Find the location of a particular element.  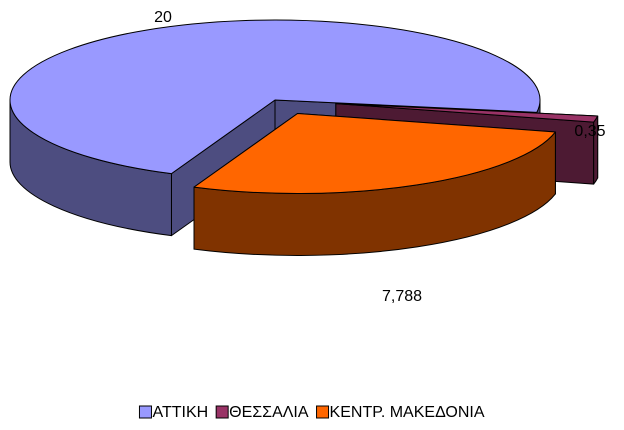

data-label: 0,35 is located at coordinates (589, 131).